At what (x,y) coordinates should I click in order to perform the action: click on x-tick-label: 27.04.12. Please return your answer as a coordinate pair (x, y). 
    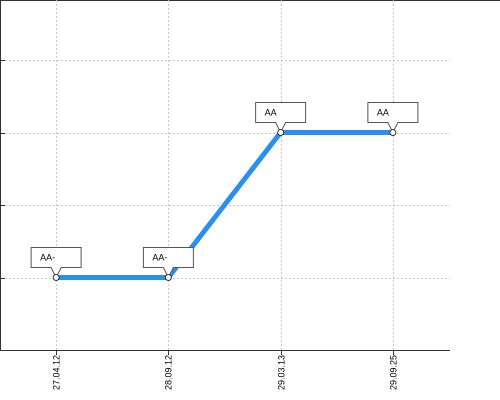
    Looking at the image, I should click on (57, 372).